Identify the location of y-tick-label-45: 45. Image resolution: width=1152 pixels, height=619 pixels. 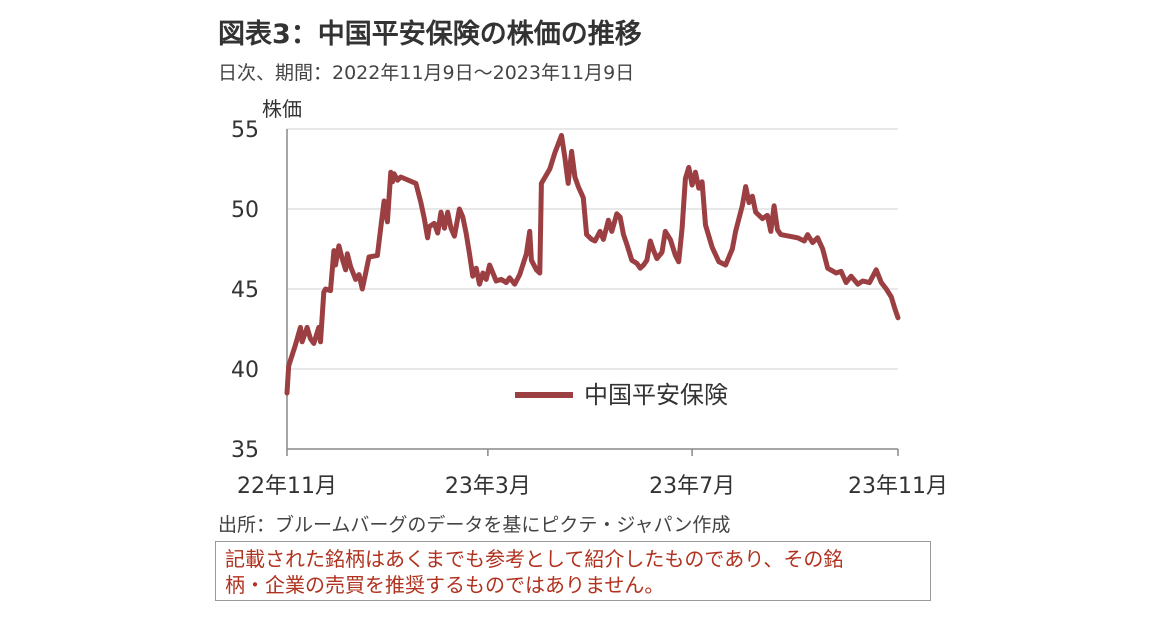
(245, 290).